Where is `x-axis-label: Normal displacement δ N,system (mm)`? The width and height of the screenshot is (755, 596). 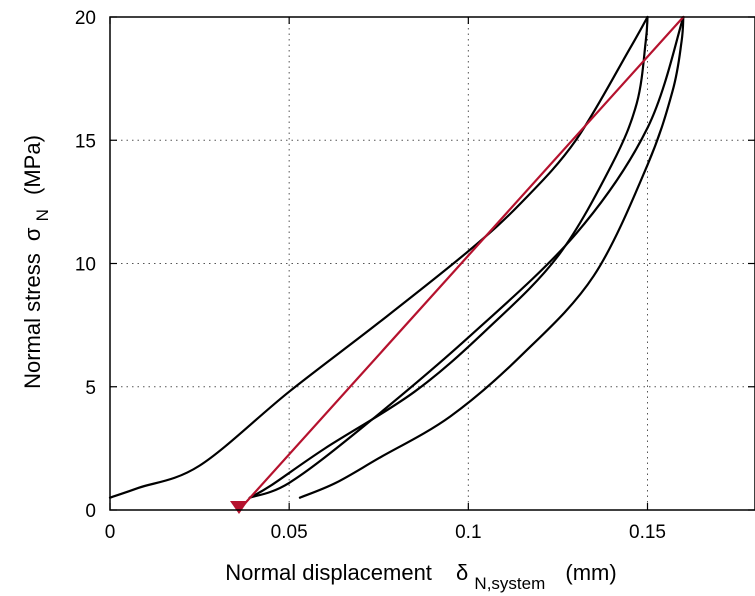
x-axis-label: Normal displacement δ N,system (mm) is located at coordinates (420, 577).